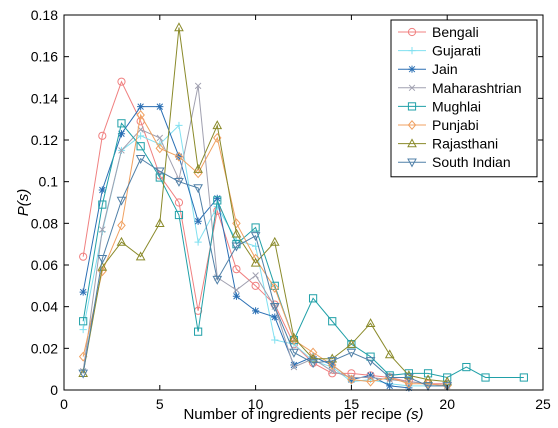 The height and width of the screenshot is (428, 558). I want to click on x-tick-label: 5, so click(160, 404).